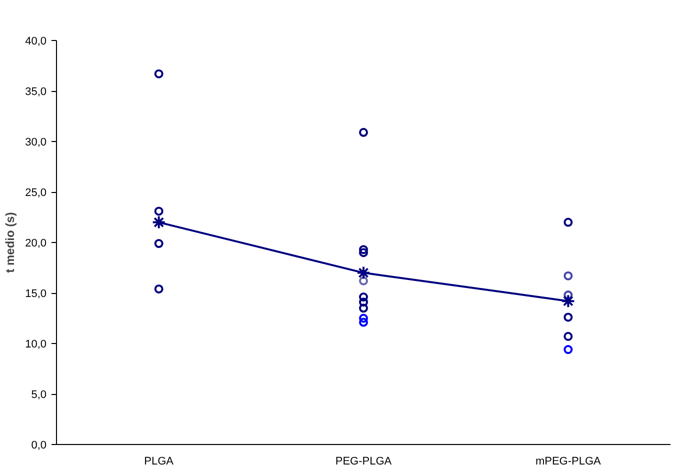  Describe the element at coordinates (36, 142) in the screenshot. I see `y-tick-label: 30,0` at that location.